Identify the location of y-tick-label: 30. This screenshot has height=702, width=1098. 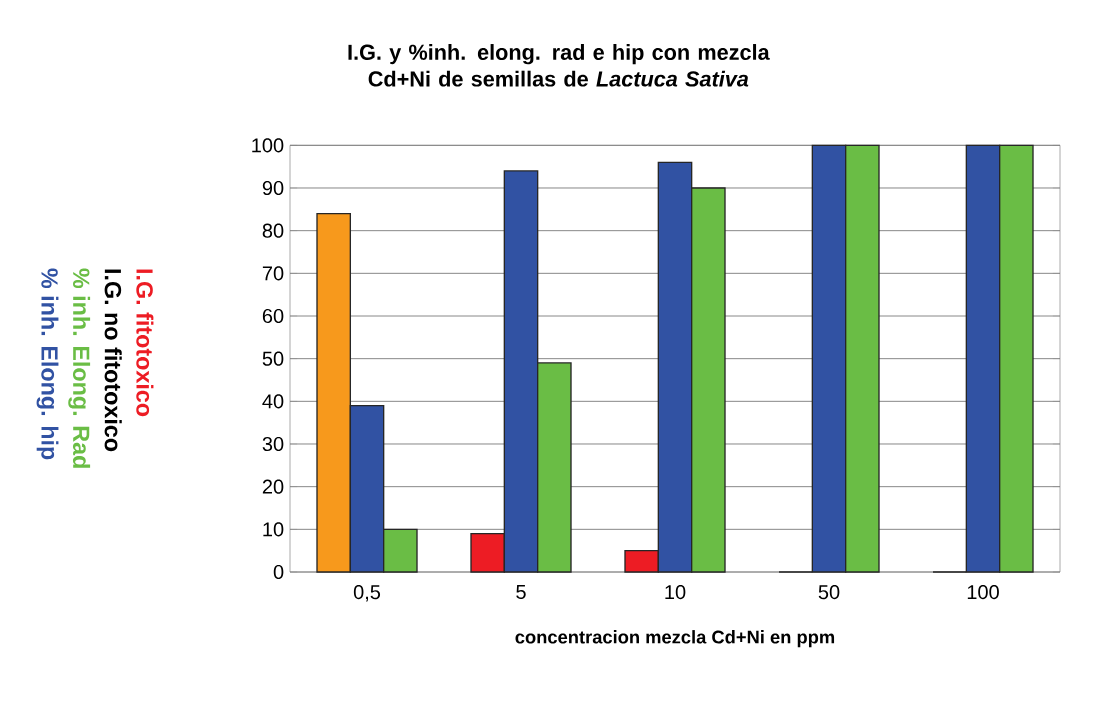
(273, 444).